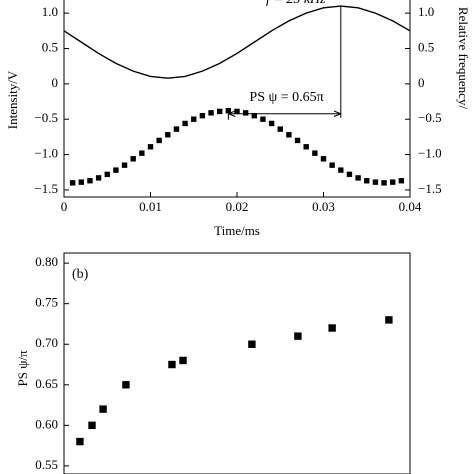 The image size is (474, 474). I want to click on y-tick-label: 0.55, so click(46, 464).